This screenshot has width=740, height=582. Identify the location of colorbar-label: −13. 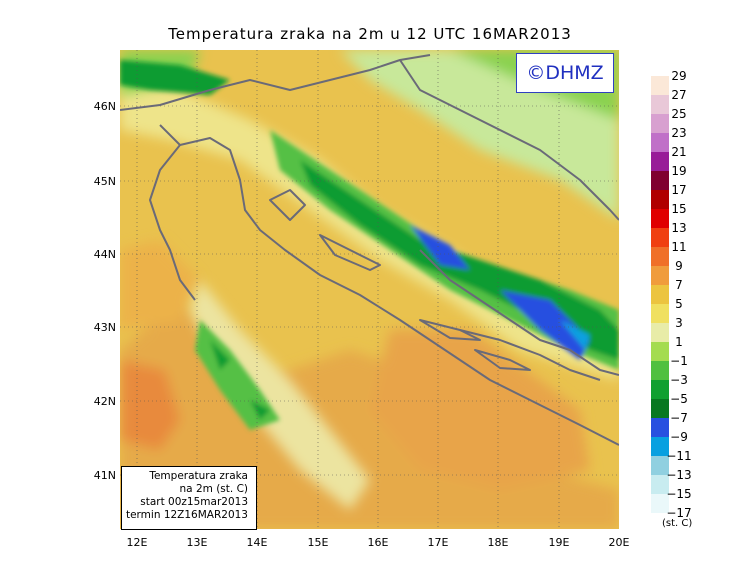
(679, 475).